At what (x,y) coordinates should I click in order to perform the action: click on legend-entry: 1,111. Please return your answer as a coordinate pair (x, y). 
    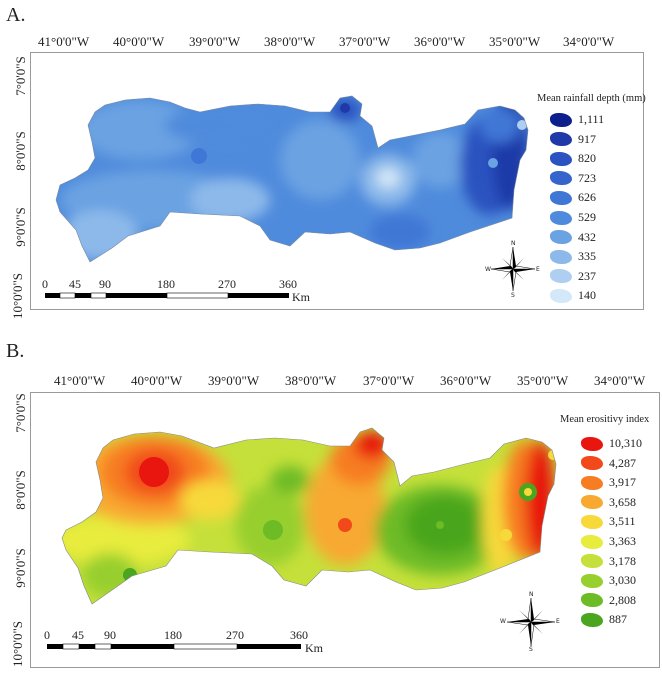
    Looking at the image, I should click on (577, 119).